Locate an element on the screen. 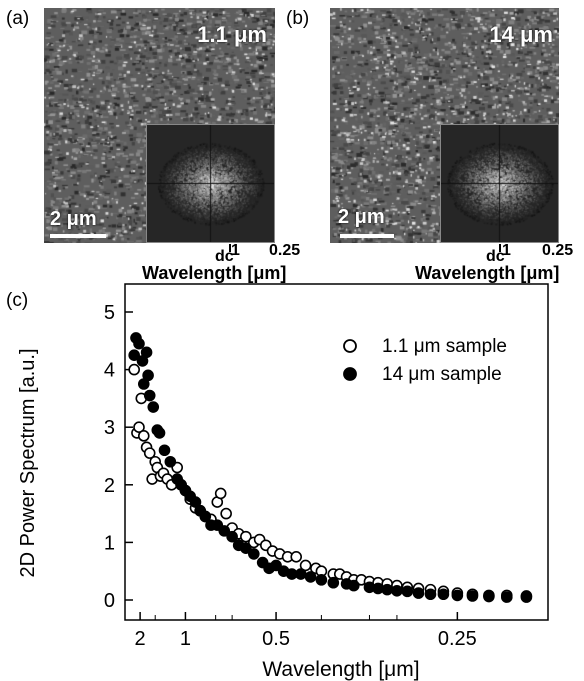 This screenshot has height=681, width=584. y-axis-title: 2D Power Spectrum [a.u.] is located at coordinates (28, 463).